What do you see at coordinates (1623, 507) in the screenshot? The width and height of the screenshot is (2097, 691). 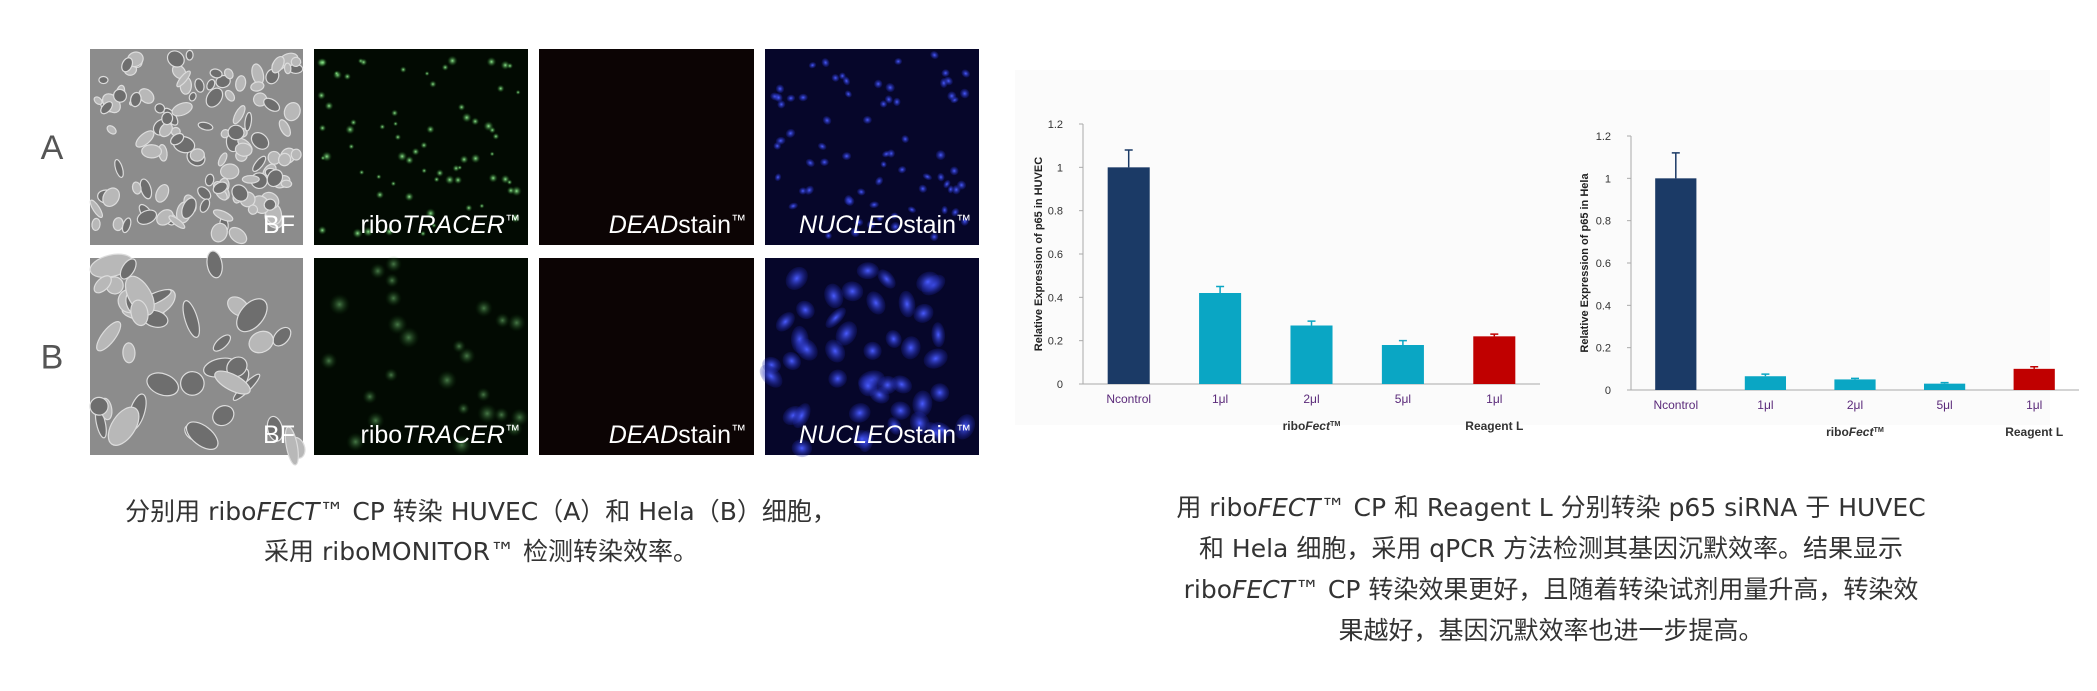 I see `text-run: ™ CP 和 Reagent L 分别转染 p65 siRNA 于 HUVEC` at bounding box center [1623, 507].